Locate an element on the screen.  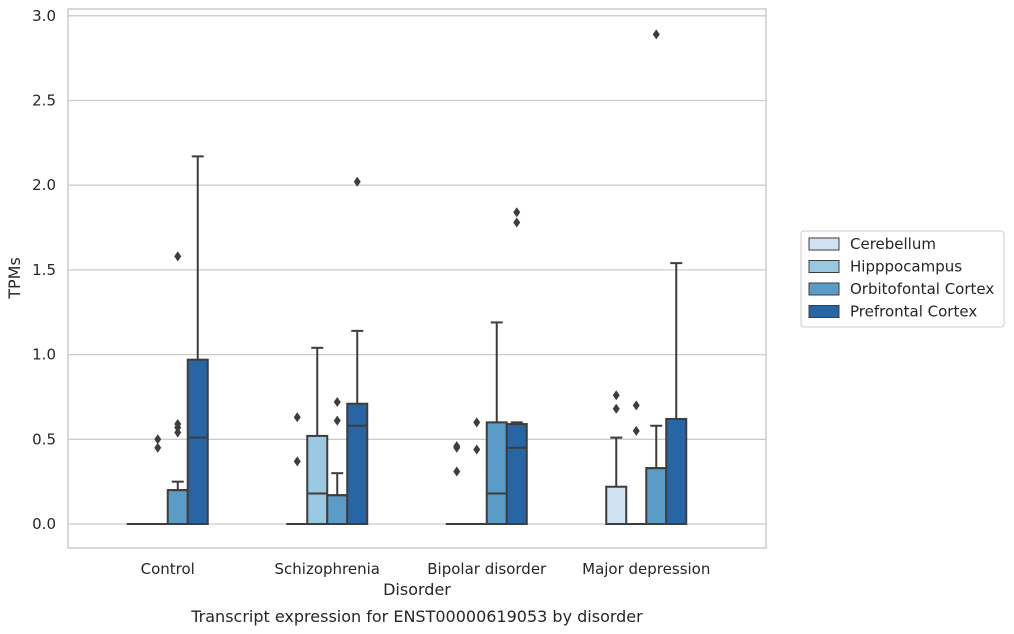
y-tick-label: 1.0 is located at coordinates (44, 355).